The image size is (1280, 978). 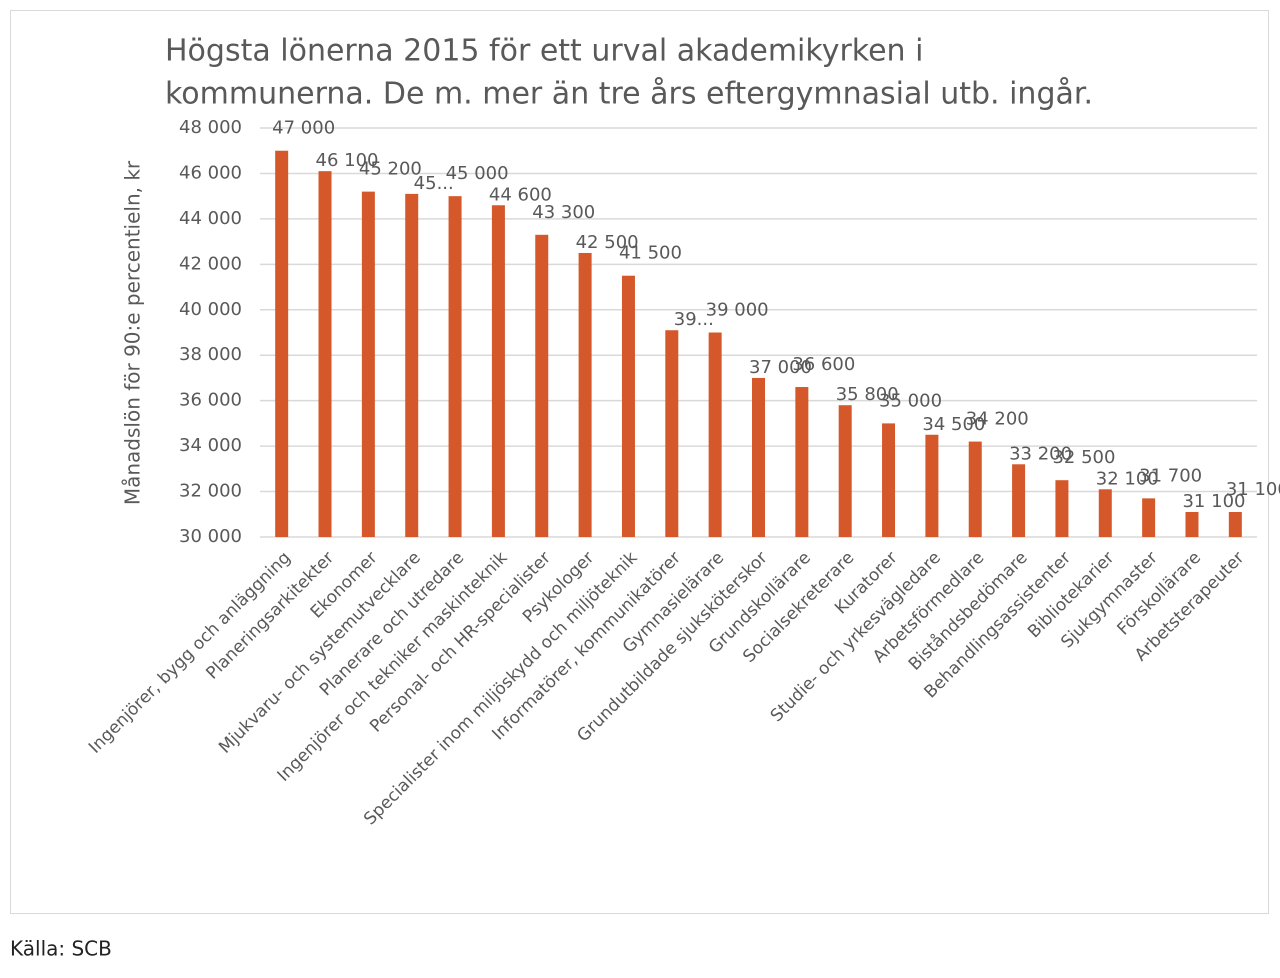 I want to click on y-tick-label: 38 000, so click(x=210, y=354).